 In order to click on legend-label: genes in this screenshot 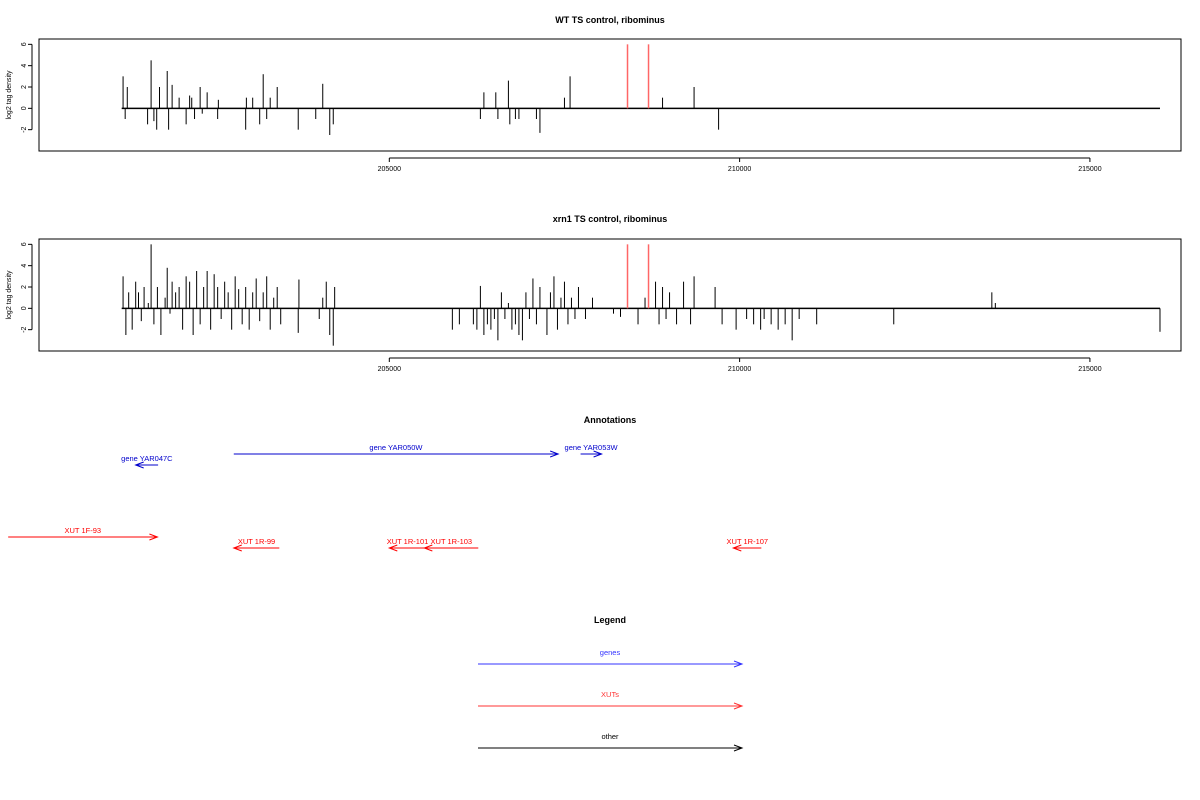, I will do `click(610, 652)`.